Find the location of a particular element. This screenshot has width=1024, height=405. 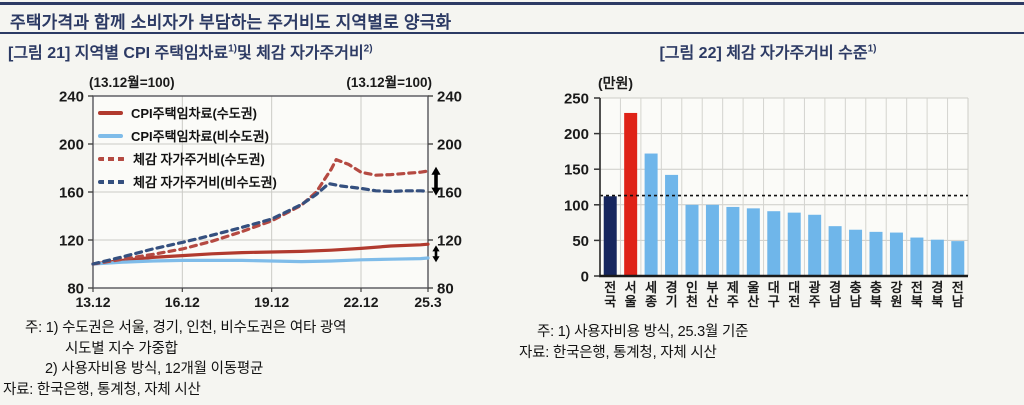

legend-item: CPI주택임차료(수도권) is located at coordinates (187, 112).